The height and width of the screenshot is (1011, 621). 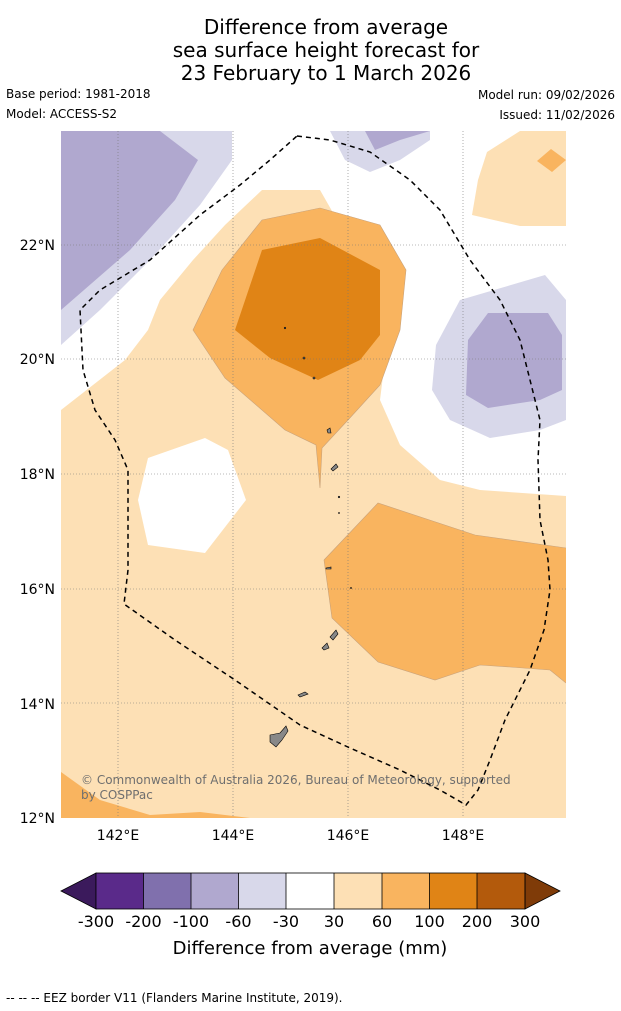 What do you see at coordinates (525, 921) in the screenshot?
I see `colorbar-tick-300: 300` at bounding box center [525, 921].